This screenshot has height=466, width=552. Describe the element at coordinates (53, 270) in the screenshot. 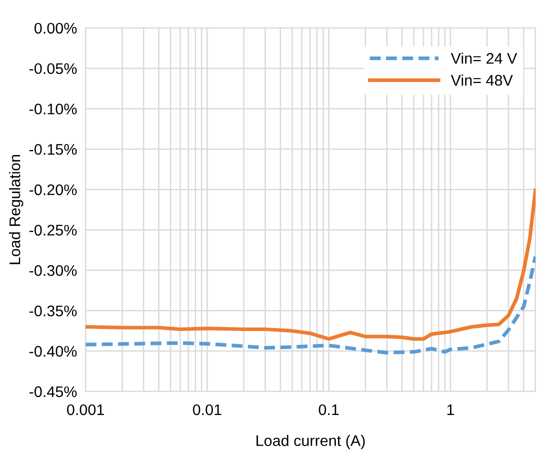

I see `y-tick-label: -0.30%` at that location.